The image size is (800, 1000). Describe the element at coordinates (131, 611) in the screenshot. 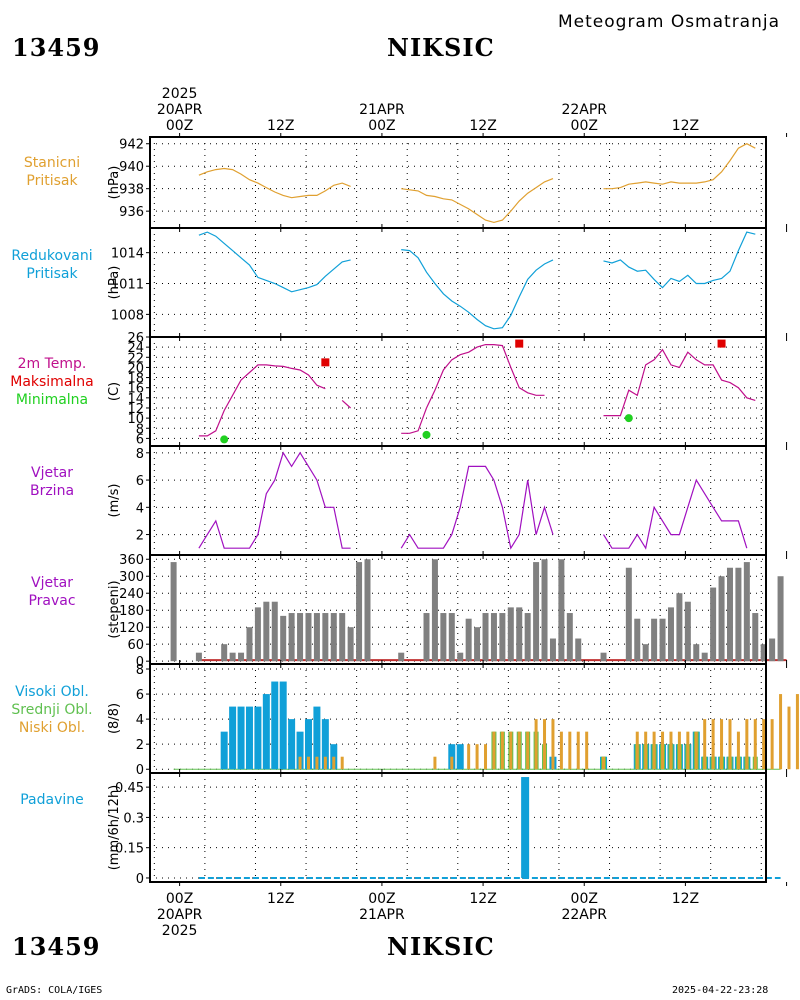

I see `y-tick-label: 180` at that location.